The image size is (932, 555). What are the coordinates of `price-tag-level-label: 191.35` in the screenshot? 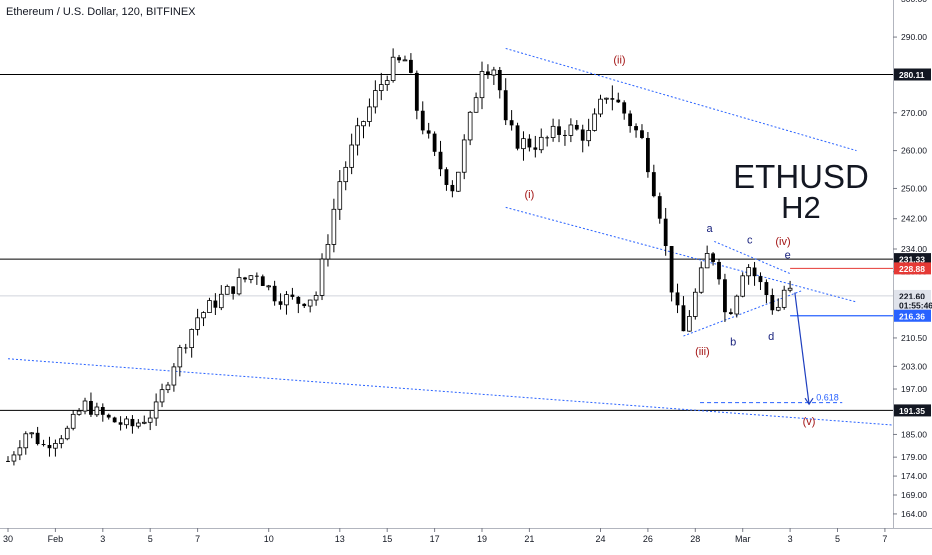 It's located at (912, 411).